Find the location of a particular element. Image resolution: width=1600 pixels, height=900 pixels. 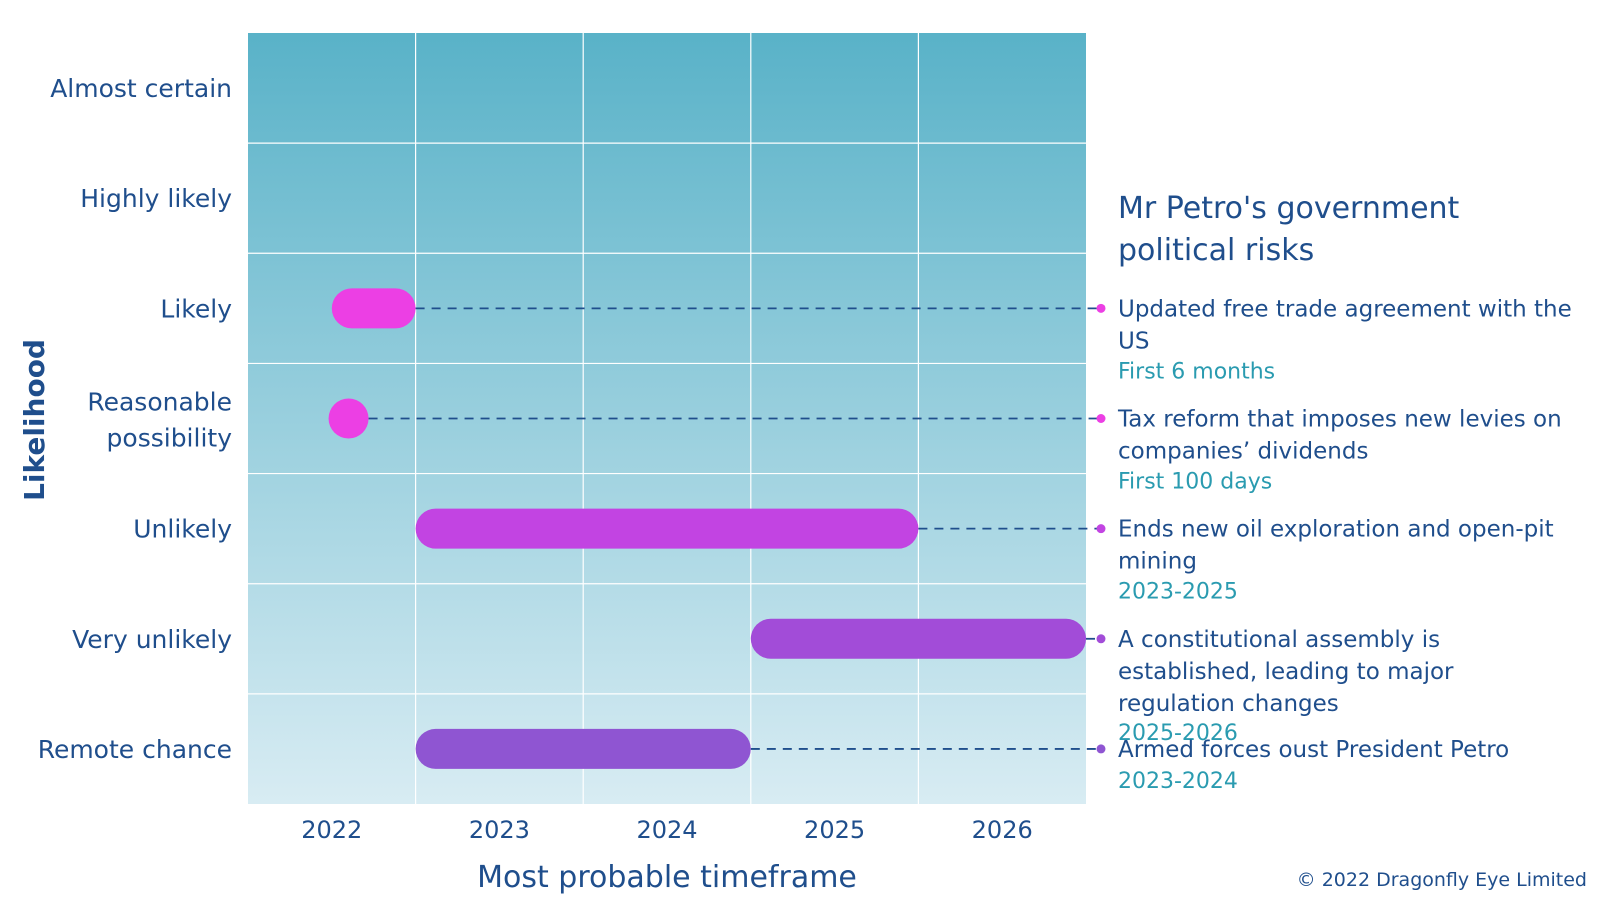

risk-label: Updated free trade agreement with the US is located at coordinates (1345, 325).